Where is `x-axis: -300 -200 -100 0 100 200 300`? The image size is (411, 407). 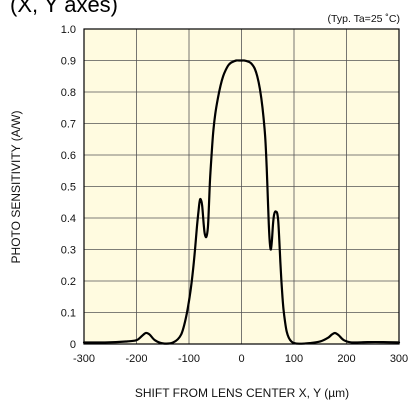
x-axis: -300 -200 -100 0 100 200 300 is located at coordinates (240, 359).